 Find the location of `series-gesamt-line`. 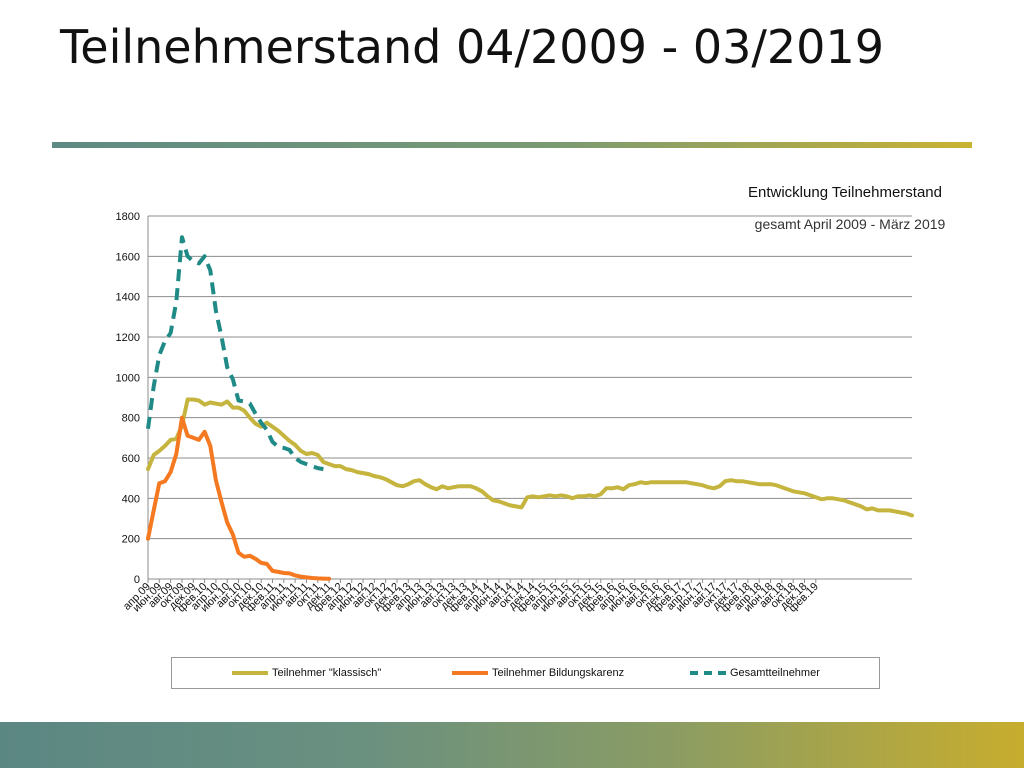

series-gesamt-line is located at coordinates (235, 353).